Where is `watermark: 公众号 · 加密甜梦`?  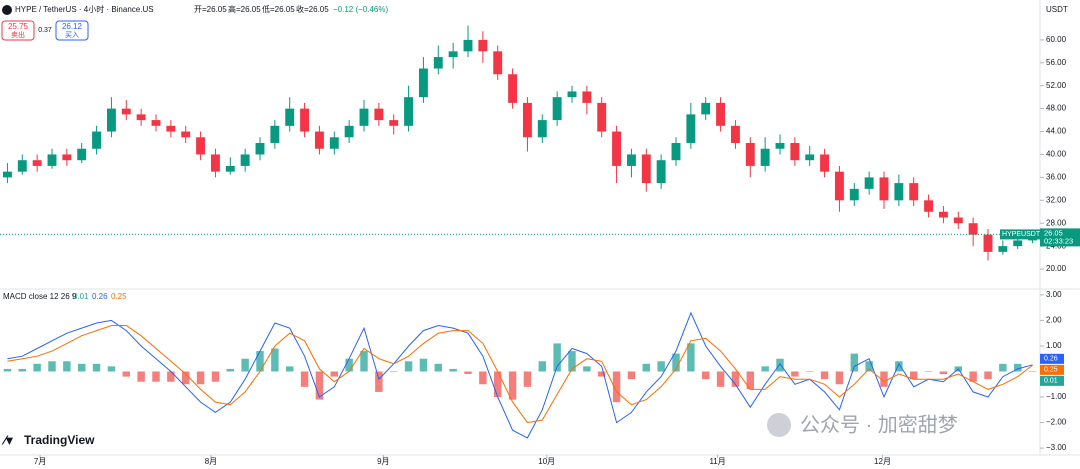
watermark: 公众号 · 加密甜梦 is located at coordinates (879, 424).